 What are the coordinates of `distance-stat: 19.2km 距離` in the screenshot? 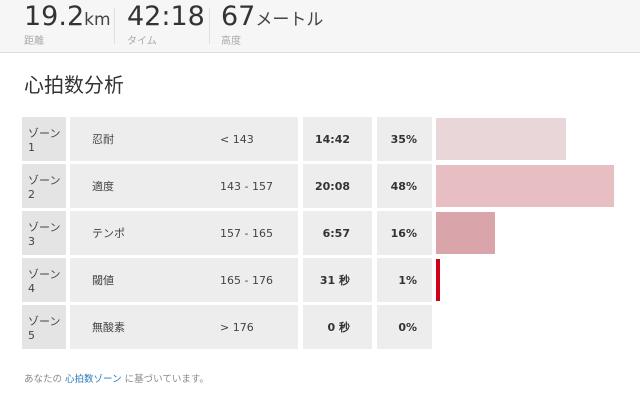 It's located at (67, 25).